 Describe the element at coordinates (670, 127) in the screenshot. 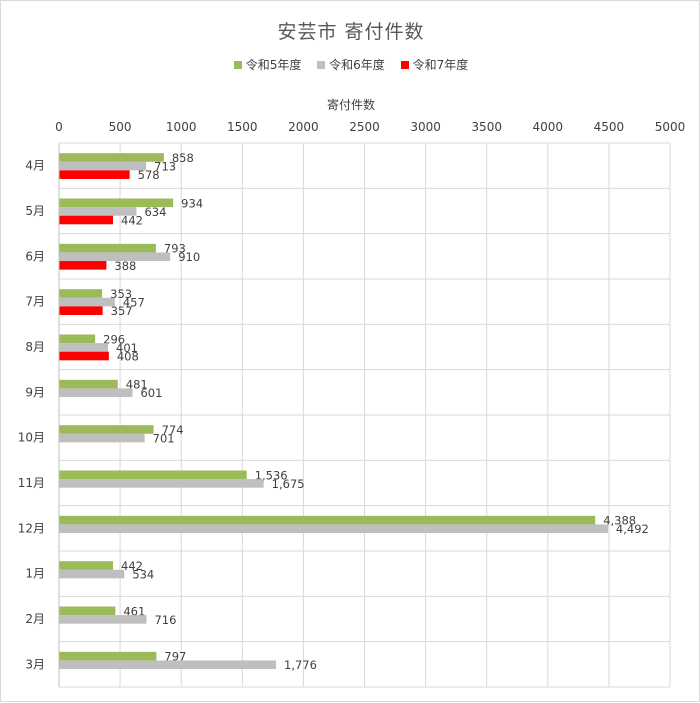

I see `x-tick-label: 5000` at that location.